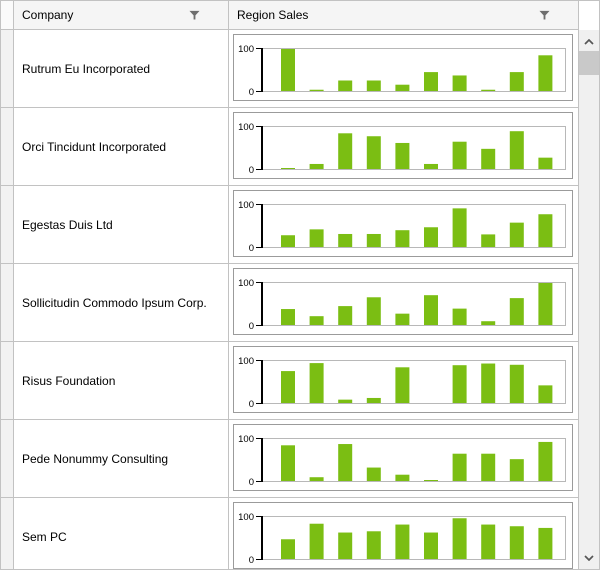 Image resolution: width=600 pixels, height=570 pixels. Describe the element at coordinates (44, 536) in the screenshot. I see `company-name: Sem PC` at that location.